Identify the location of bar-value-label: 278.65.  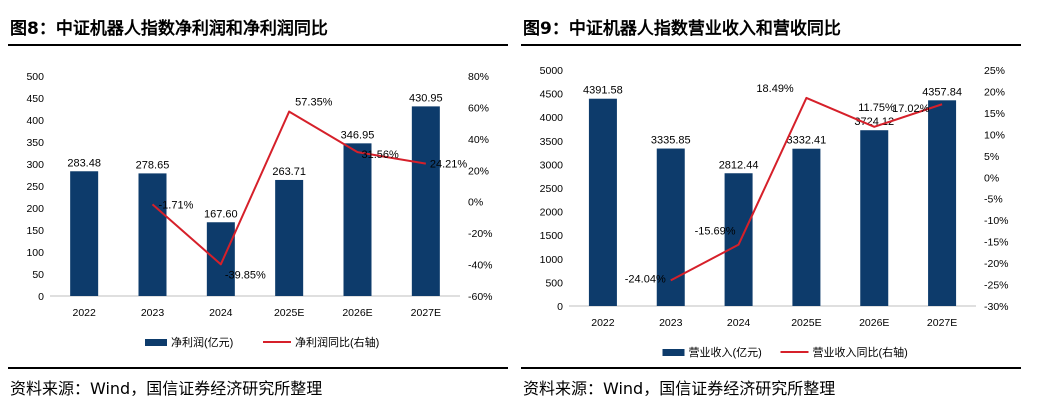
(153, 165).